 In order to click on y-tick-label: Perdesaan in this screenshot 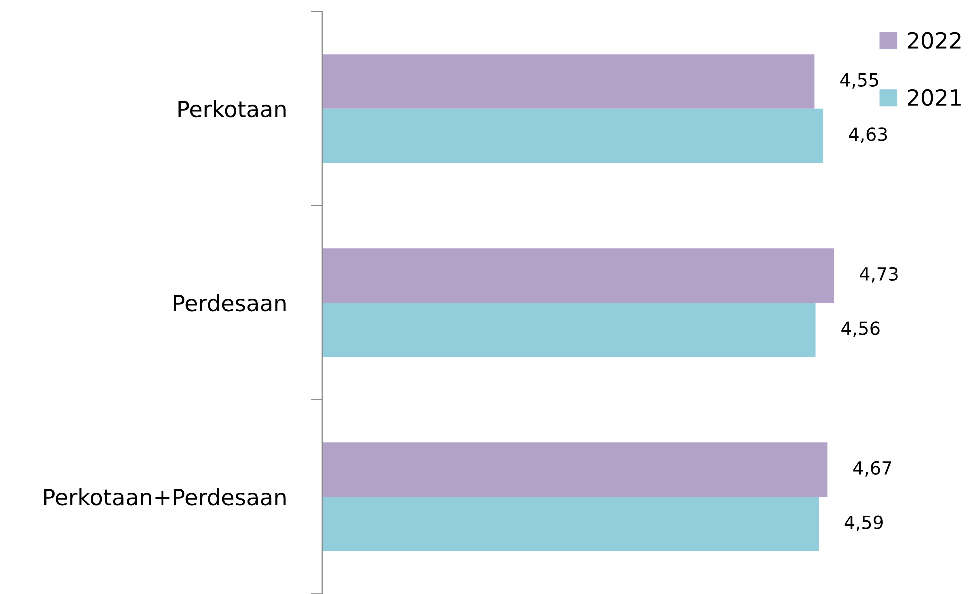, I will do `click(230, 303)`.